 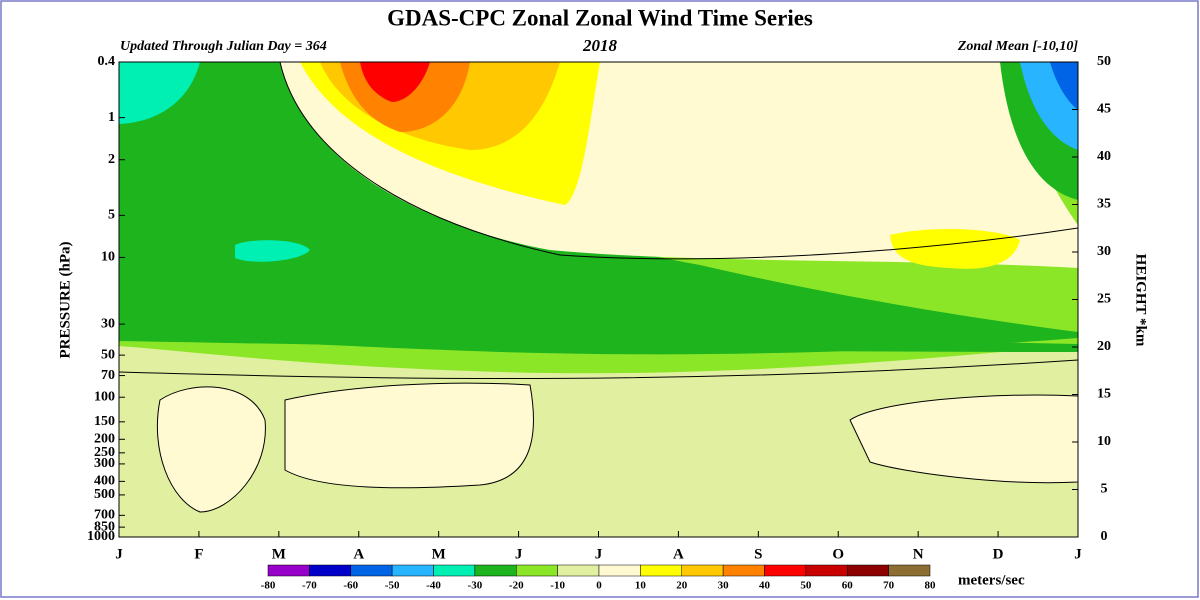 What do you see at coordinates (104, 452) in the screenshot?
I see `y-tick-label: 250` at bounding box center [104, 452].